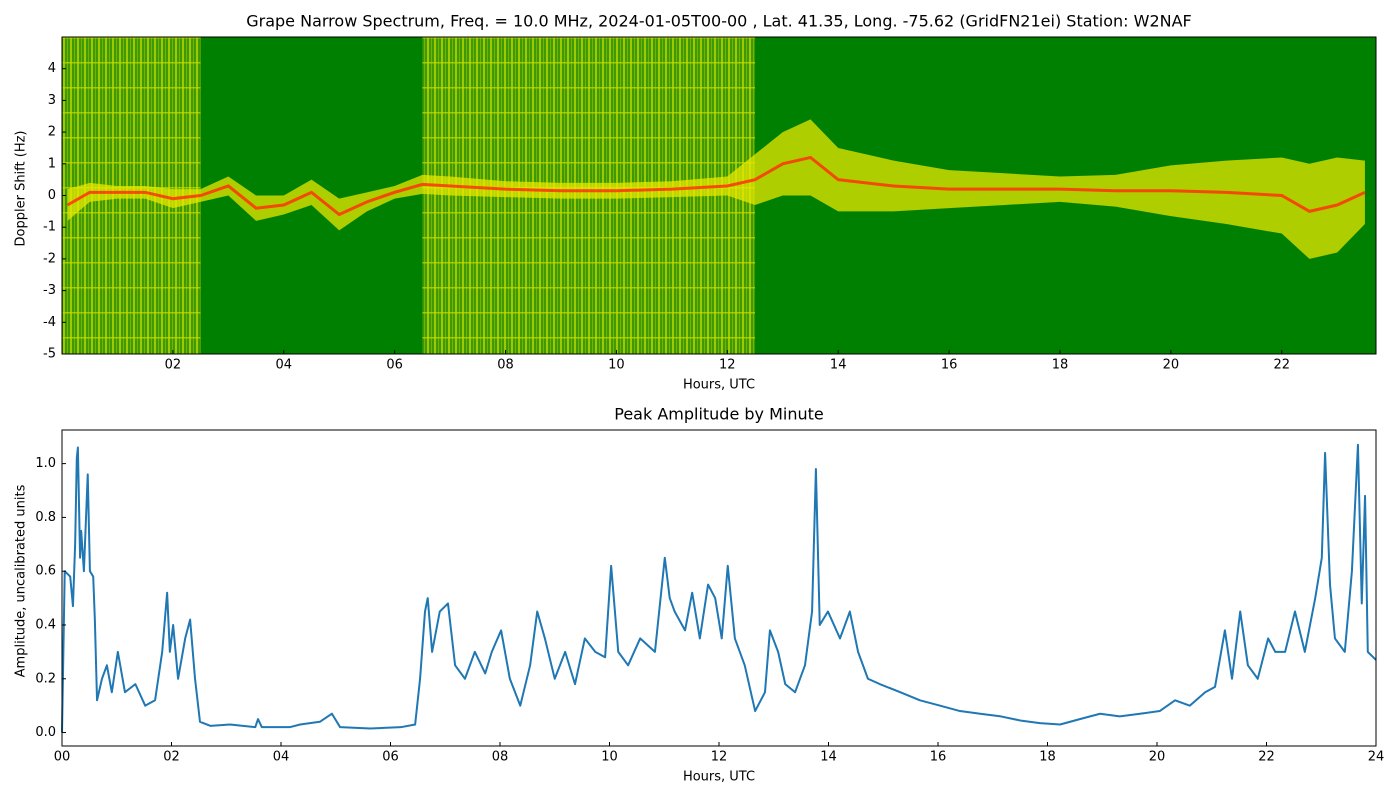  Describe the element at coordinates (62, 757) in the screenshot. I see `x-tick-label: 00` at that location.